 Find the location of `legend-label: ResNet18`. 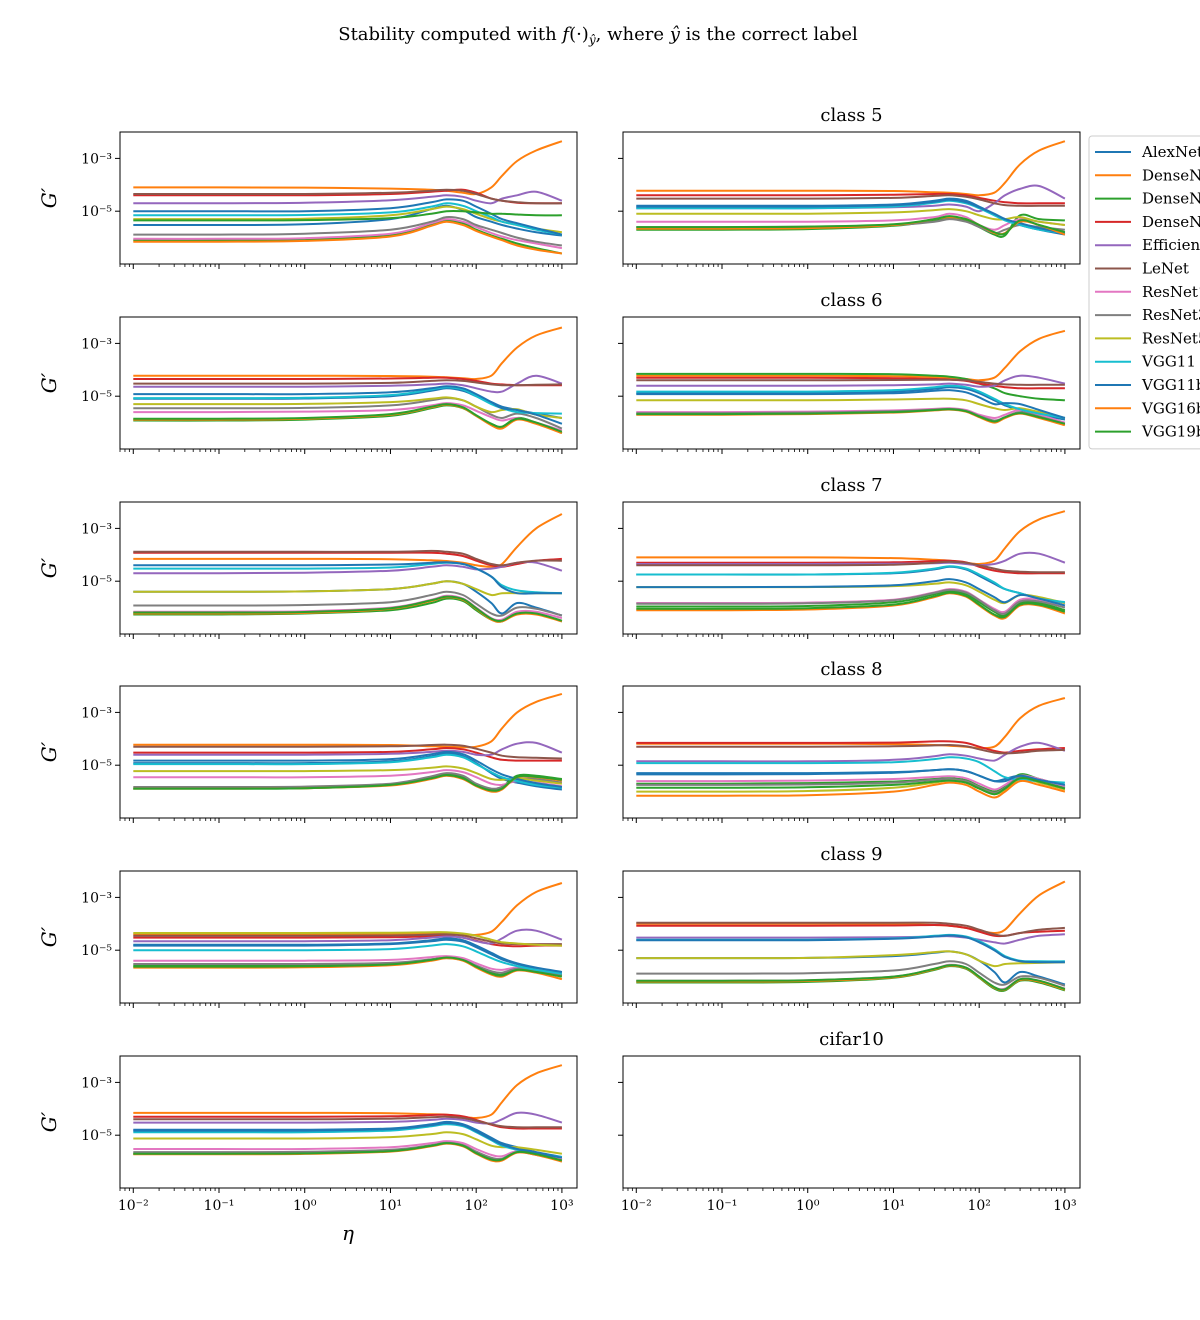

legend-label: ResNet18 is located at coordinates (1171, 292).